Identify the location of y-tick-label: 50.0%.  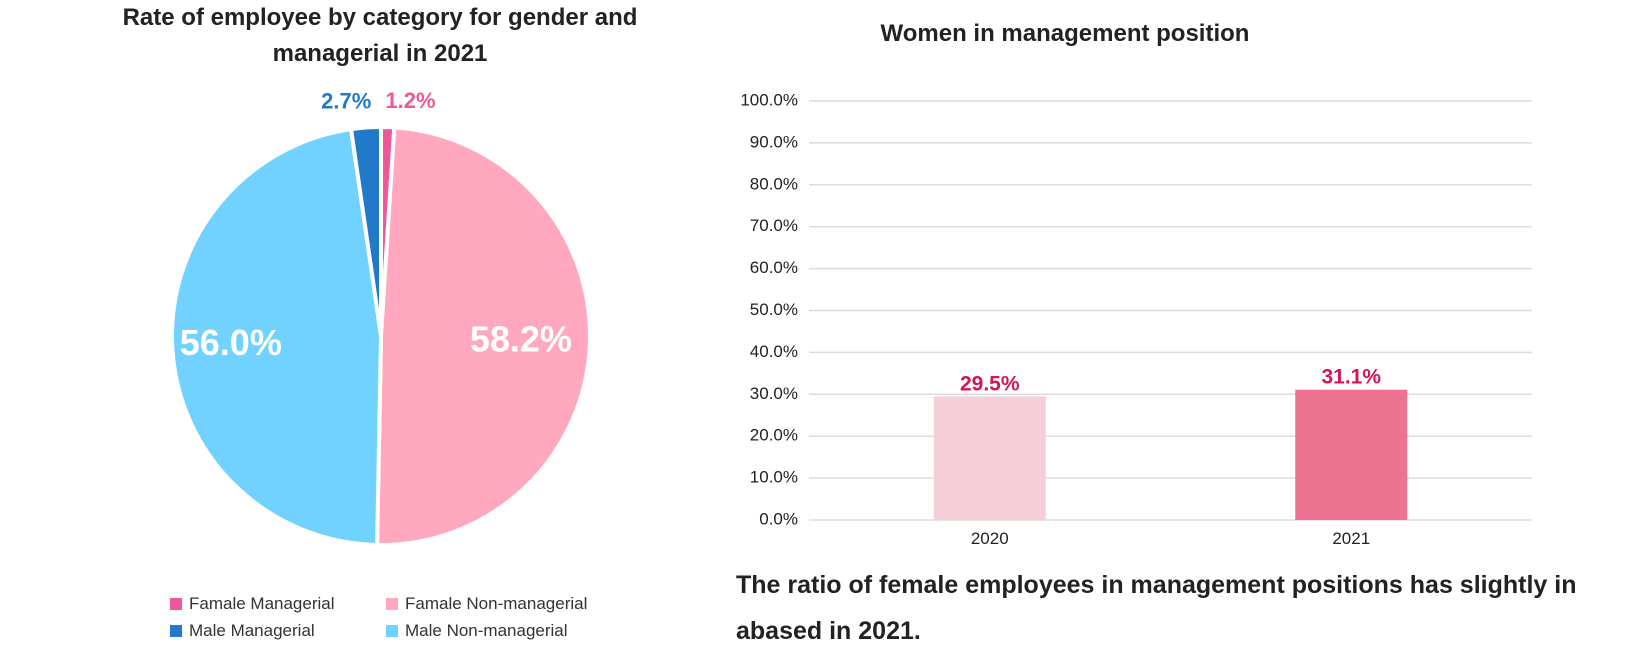
(774, 309).